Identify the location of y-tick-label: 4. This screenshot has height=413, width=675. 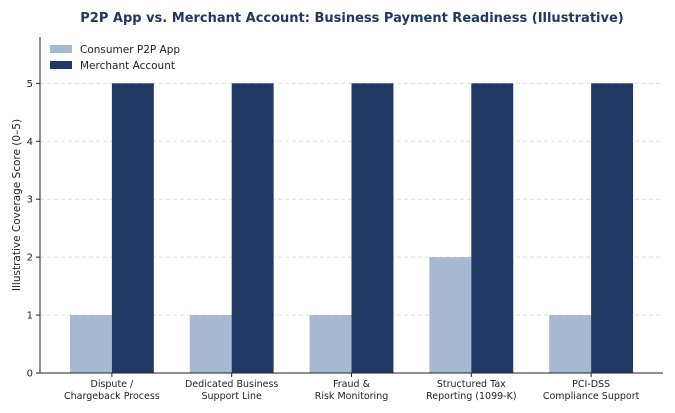
(30, 142).